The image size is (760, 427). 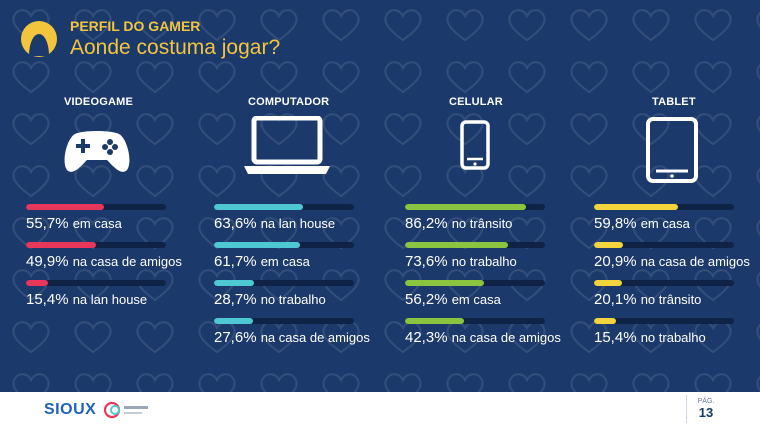 I want to click on sioux-logo: SIOUX, so click(x=70, y=409).